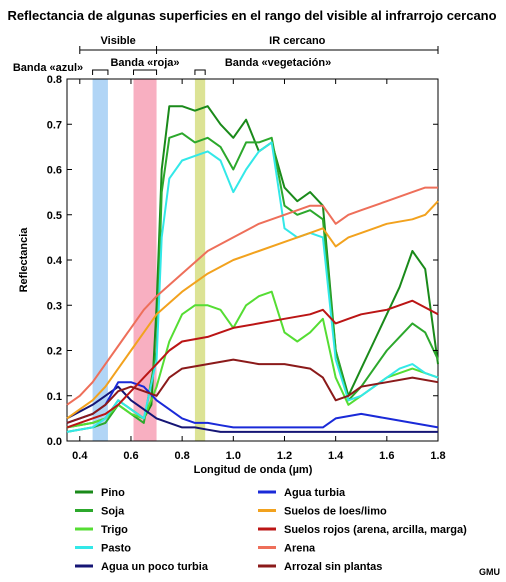  Describe the element at coordinates (375, 530) in the screenshot. I see `legend-label-7: Suelos rojos (arena, arcilla, marga)` at that location.